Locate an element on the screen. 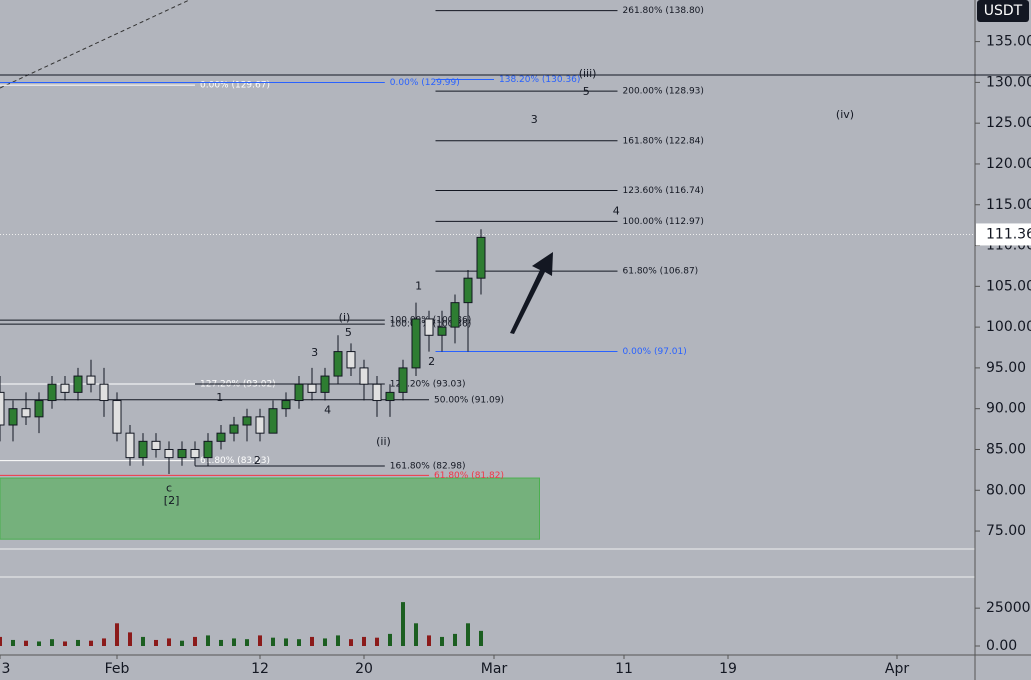  fib-label: 127.20% (93.03) is located at coordinates (428, 384).